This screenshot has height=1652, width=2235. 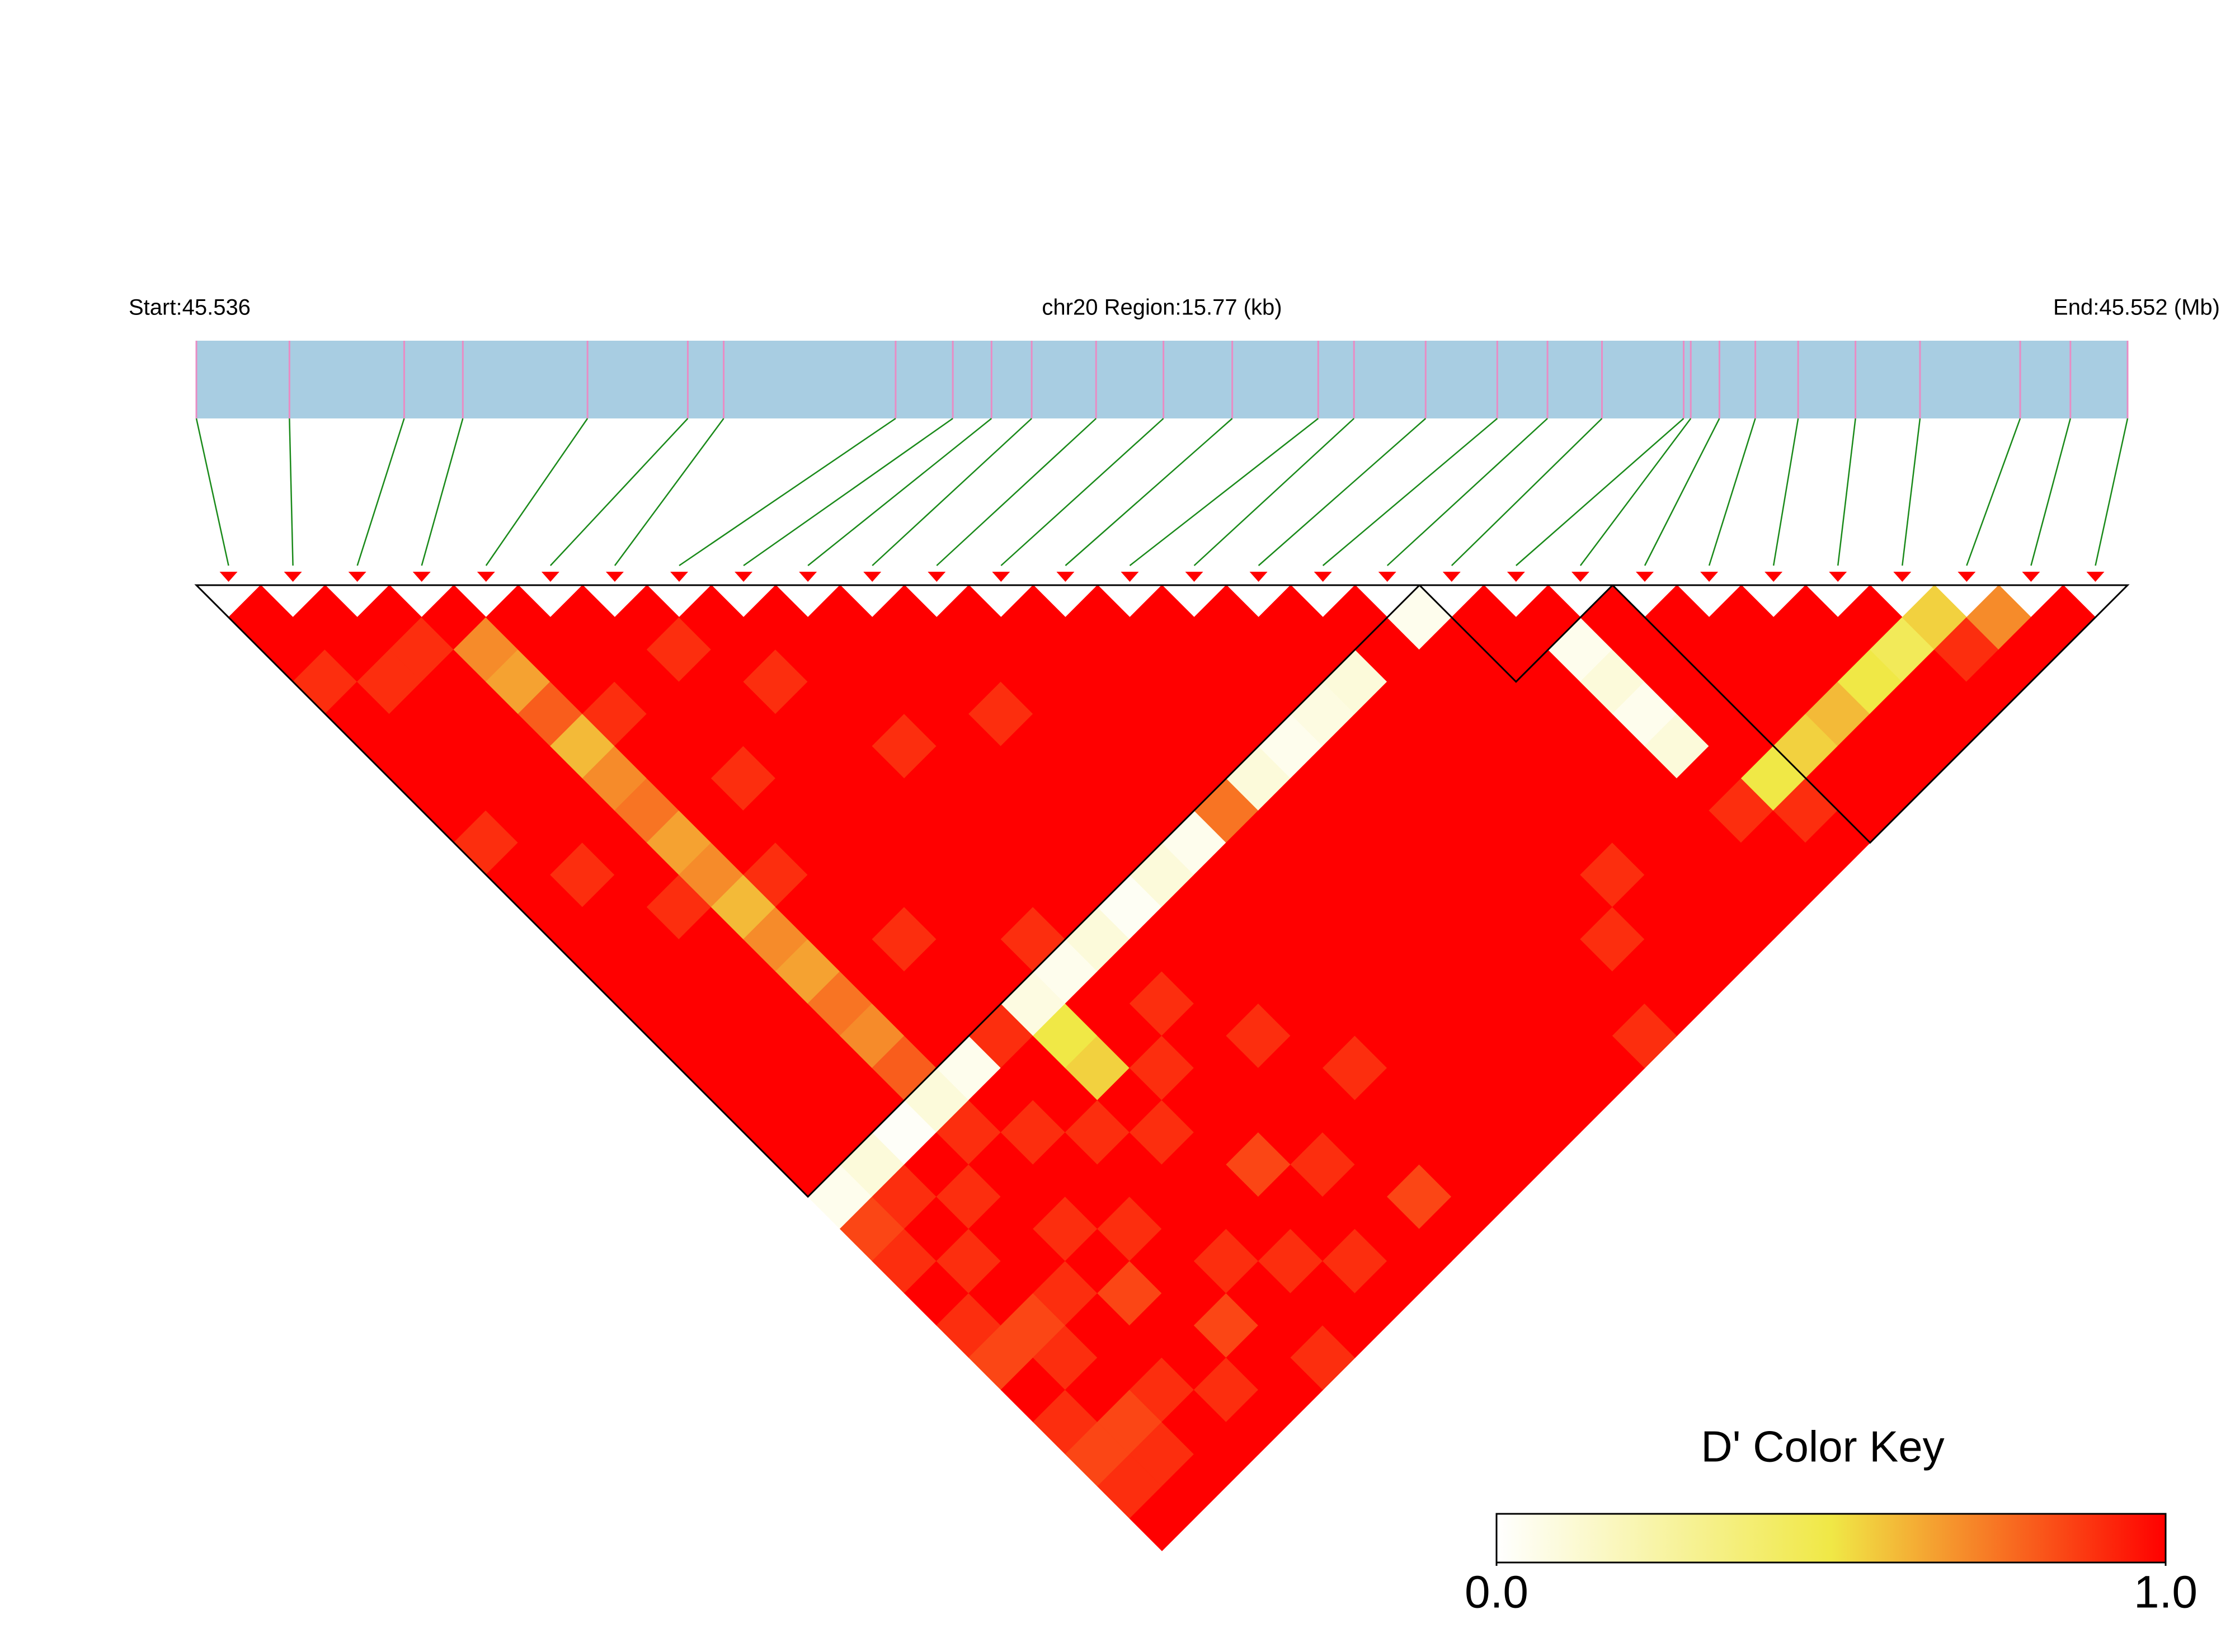 What do you see at coordinates (1162, 308) in the screenshot?
I see `region-label: chr20 Region:15.77 (kb)` at bounding box center [1162, 308].